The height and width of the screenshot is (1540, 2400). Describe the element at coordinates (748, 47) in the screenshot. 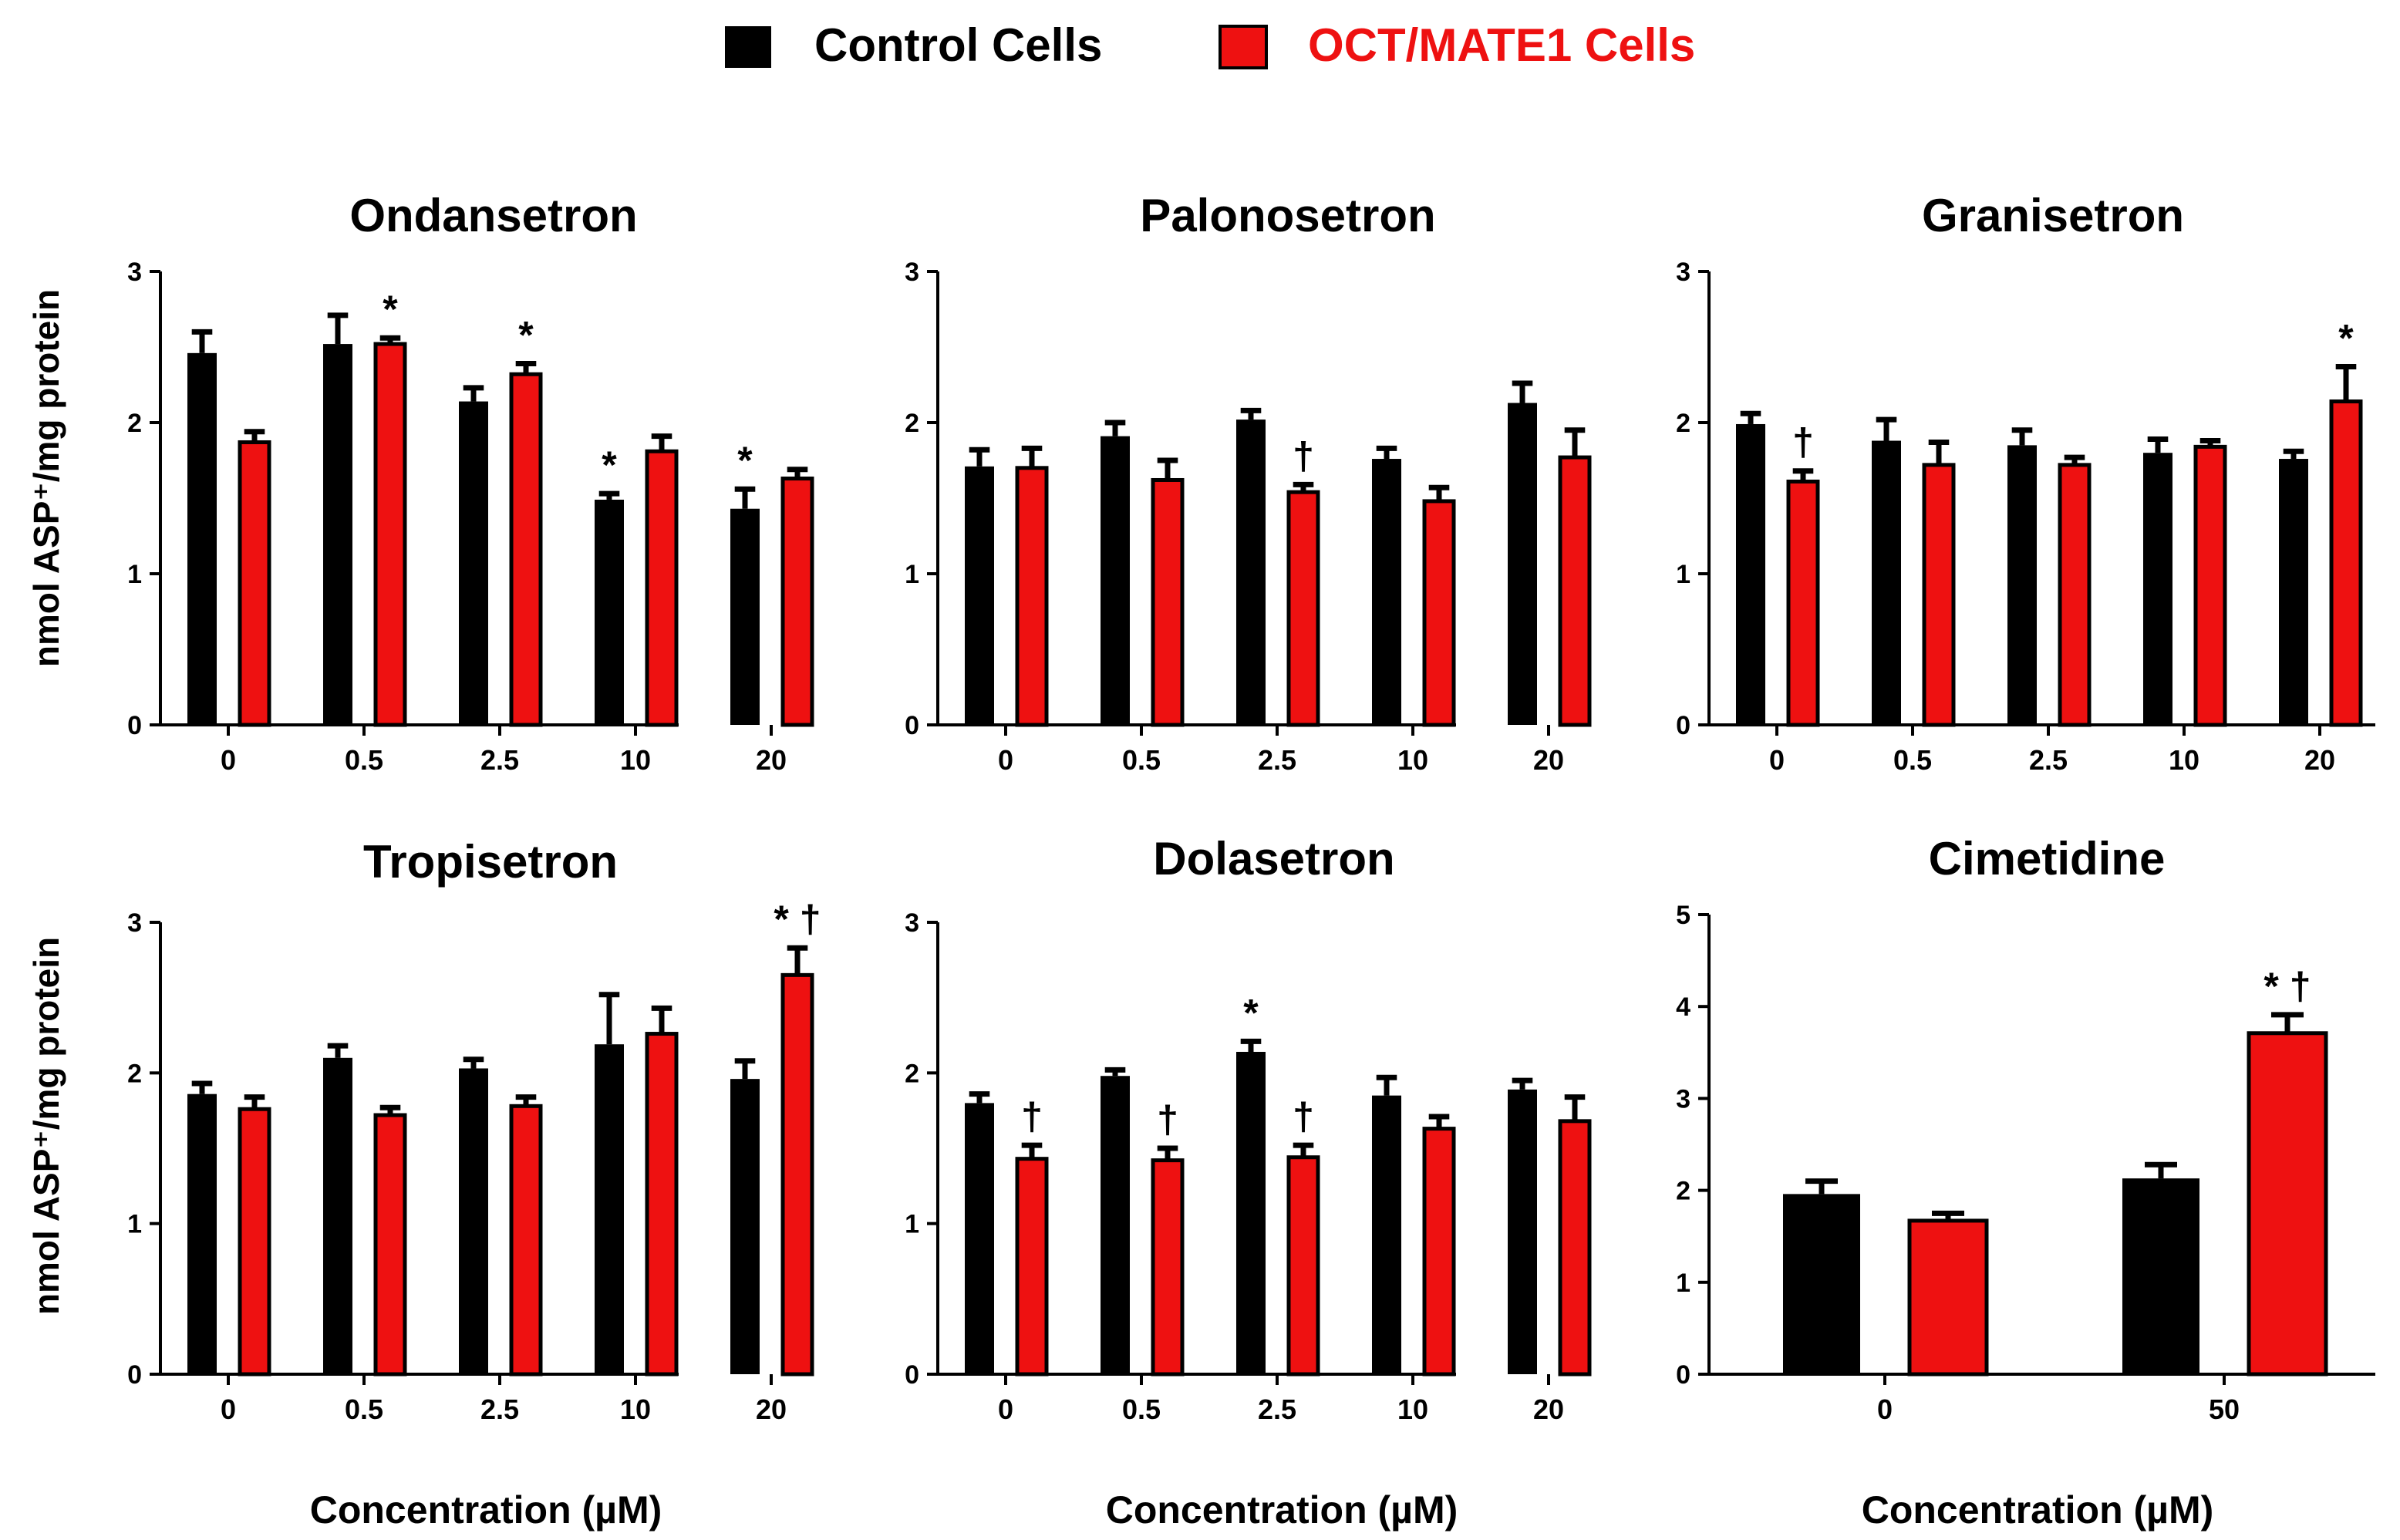

I see `legend-swatch-control` at that location.